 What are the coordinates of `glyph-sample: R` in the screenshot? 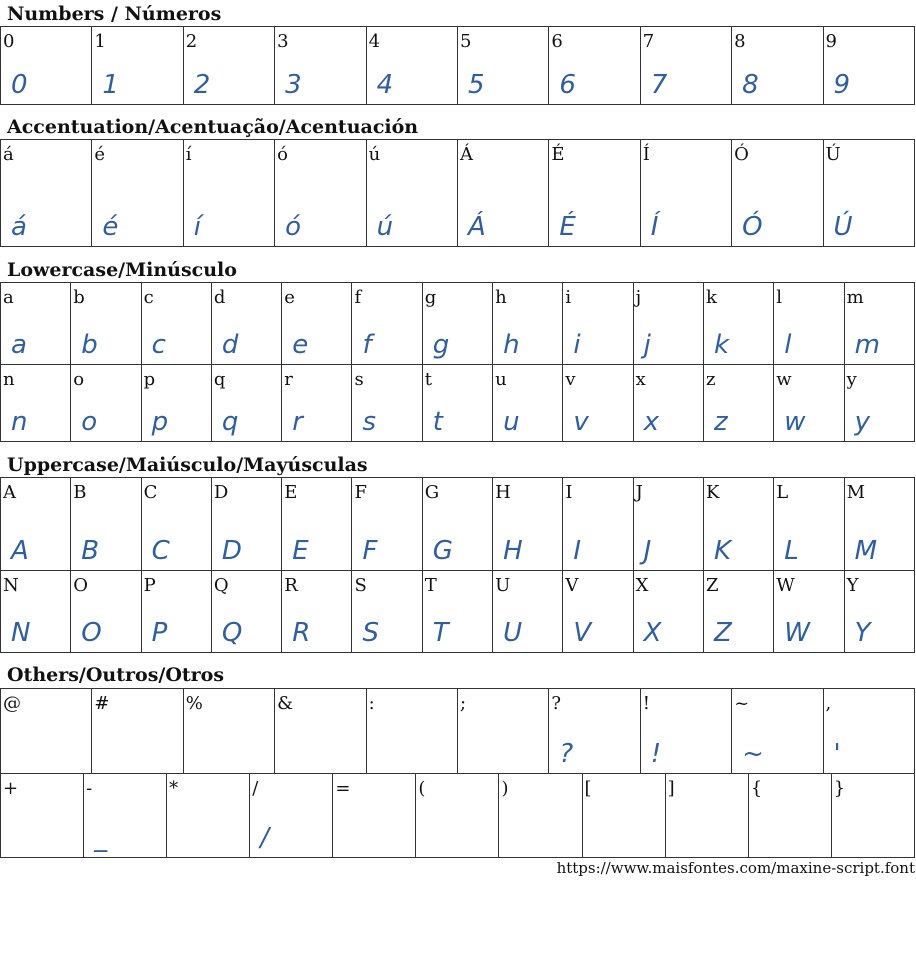 It's located at (301, 633).